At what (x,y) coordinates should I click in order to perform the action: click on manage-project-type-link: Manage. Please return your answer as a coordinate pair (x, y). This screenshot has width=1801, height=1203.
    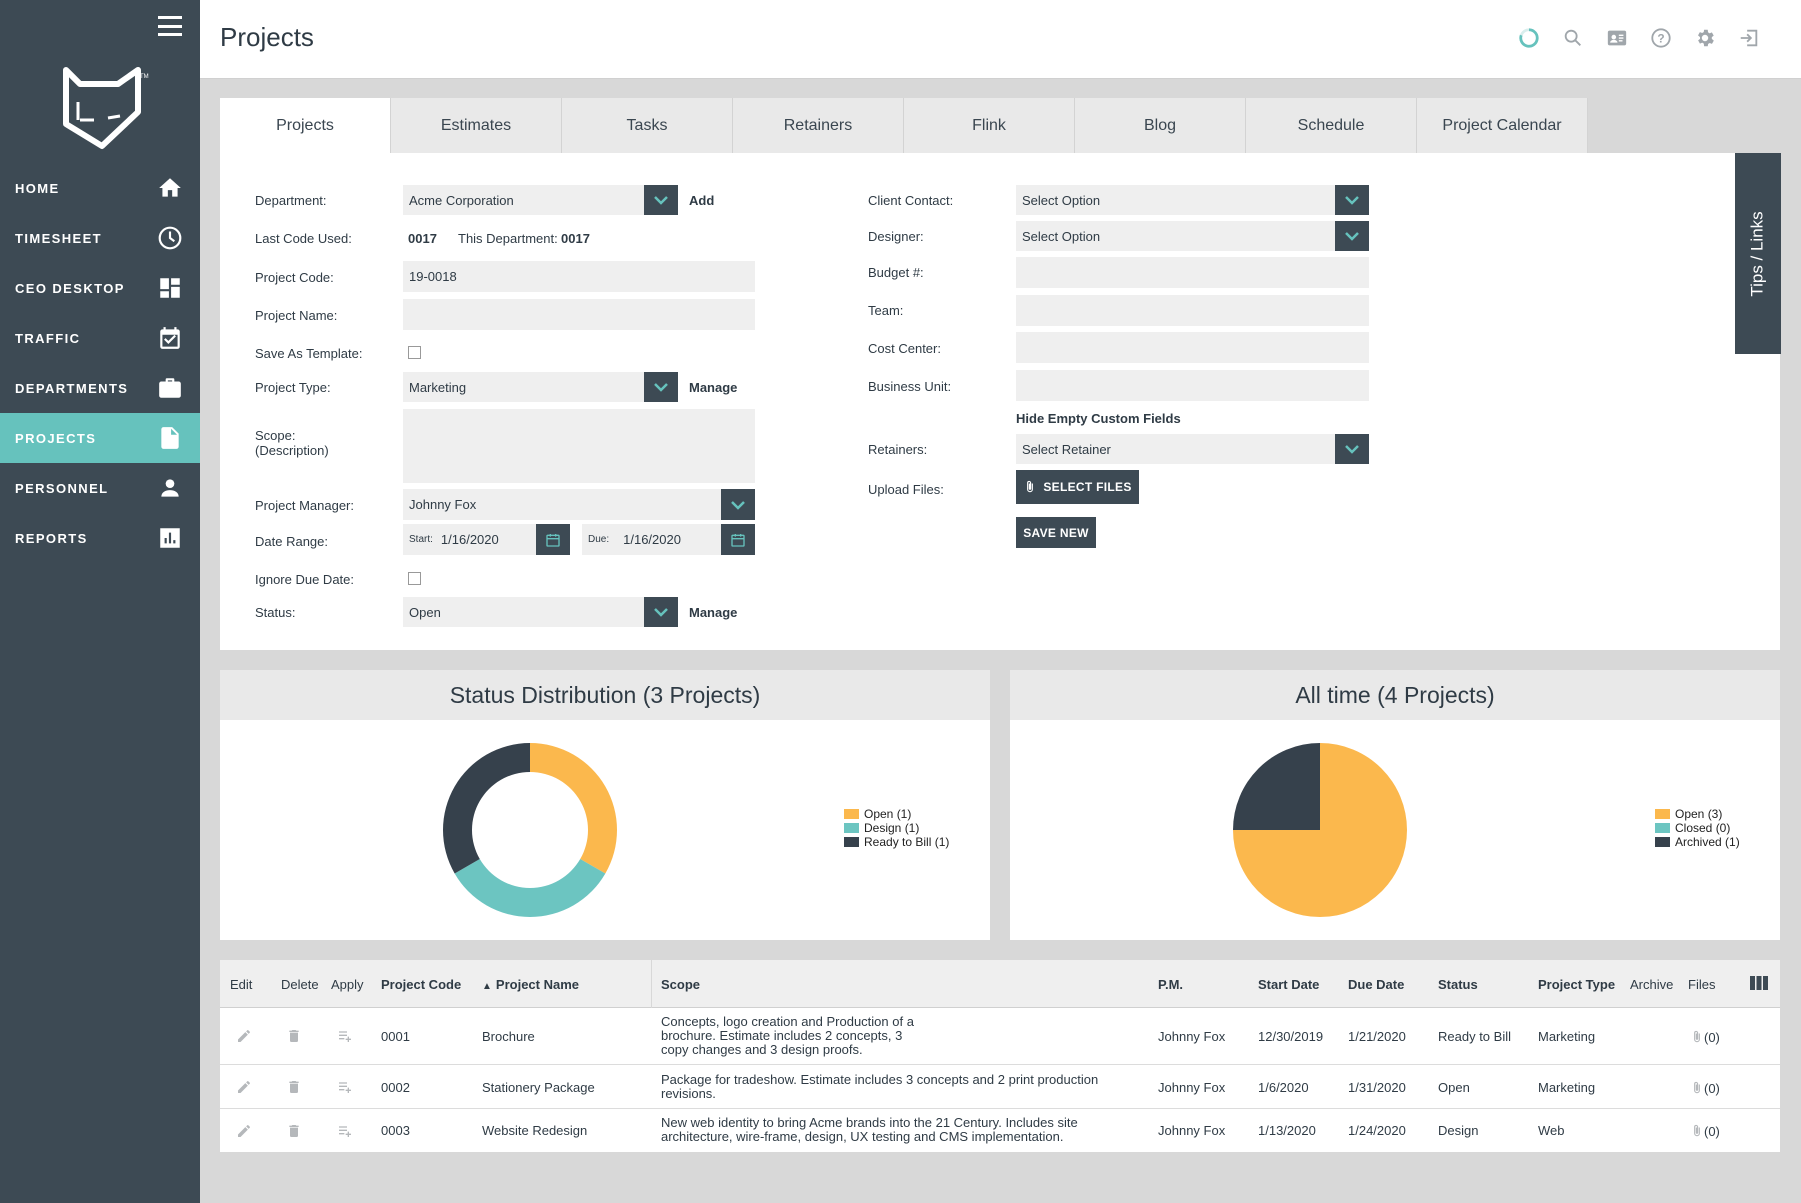
    Looking at the image, I should click on (713, 387).